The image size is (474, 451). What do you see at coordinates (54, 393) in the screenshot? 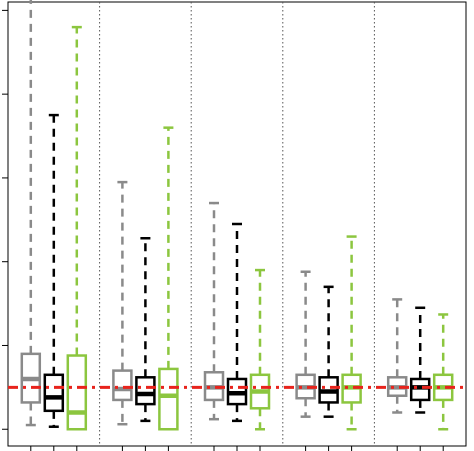
I see `box-s2-g1` at bounding box center [54, 393].